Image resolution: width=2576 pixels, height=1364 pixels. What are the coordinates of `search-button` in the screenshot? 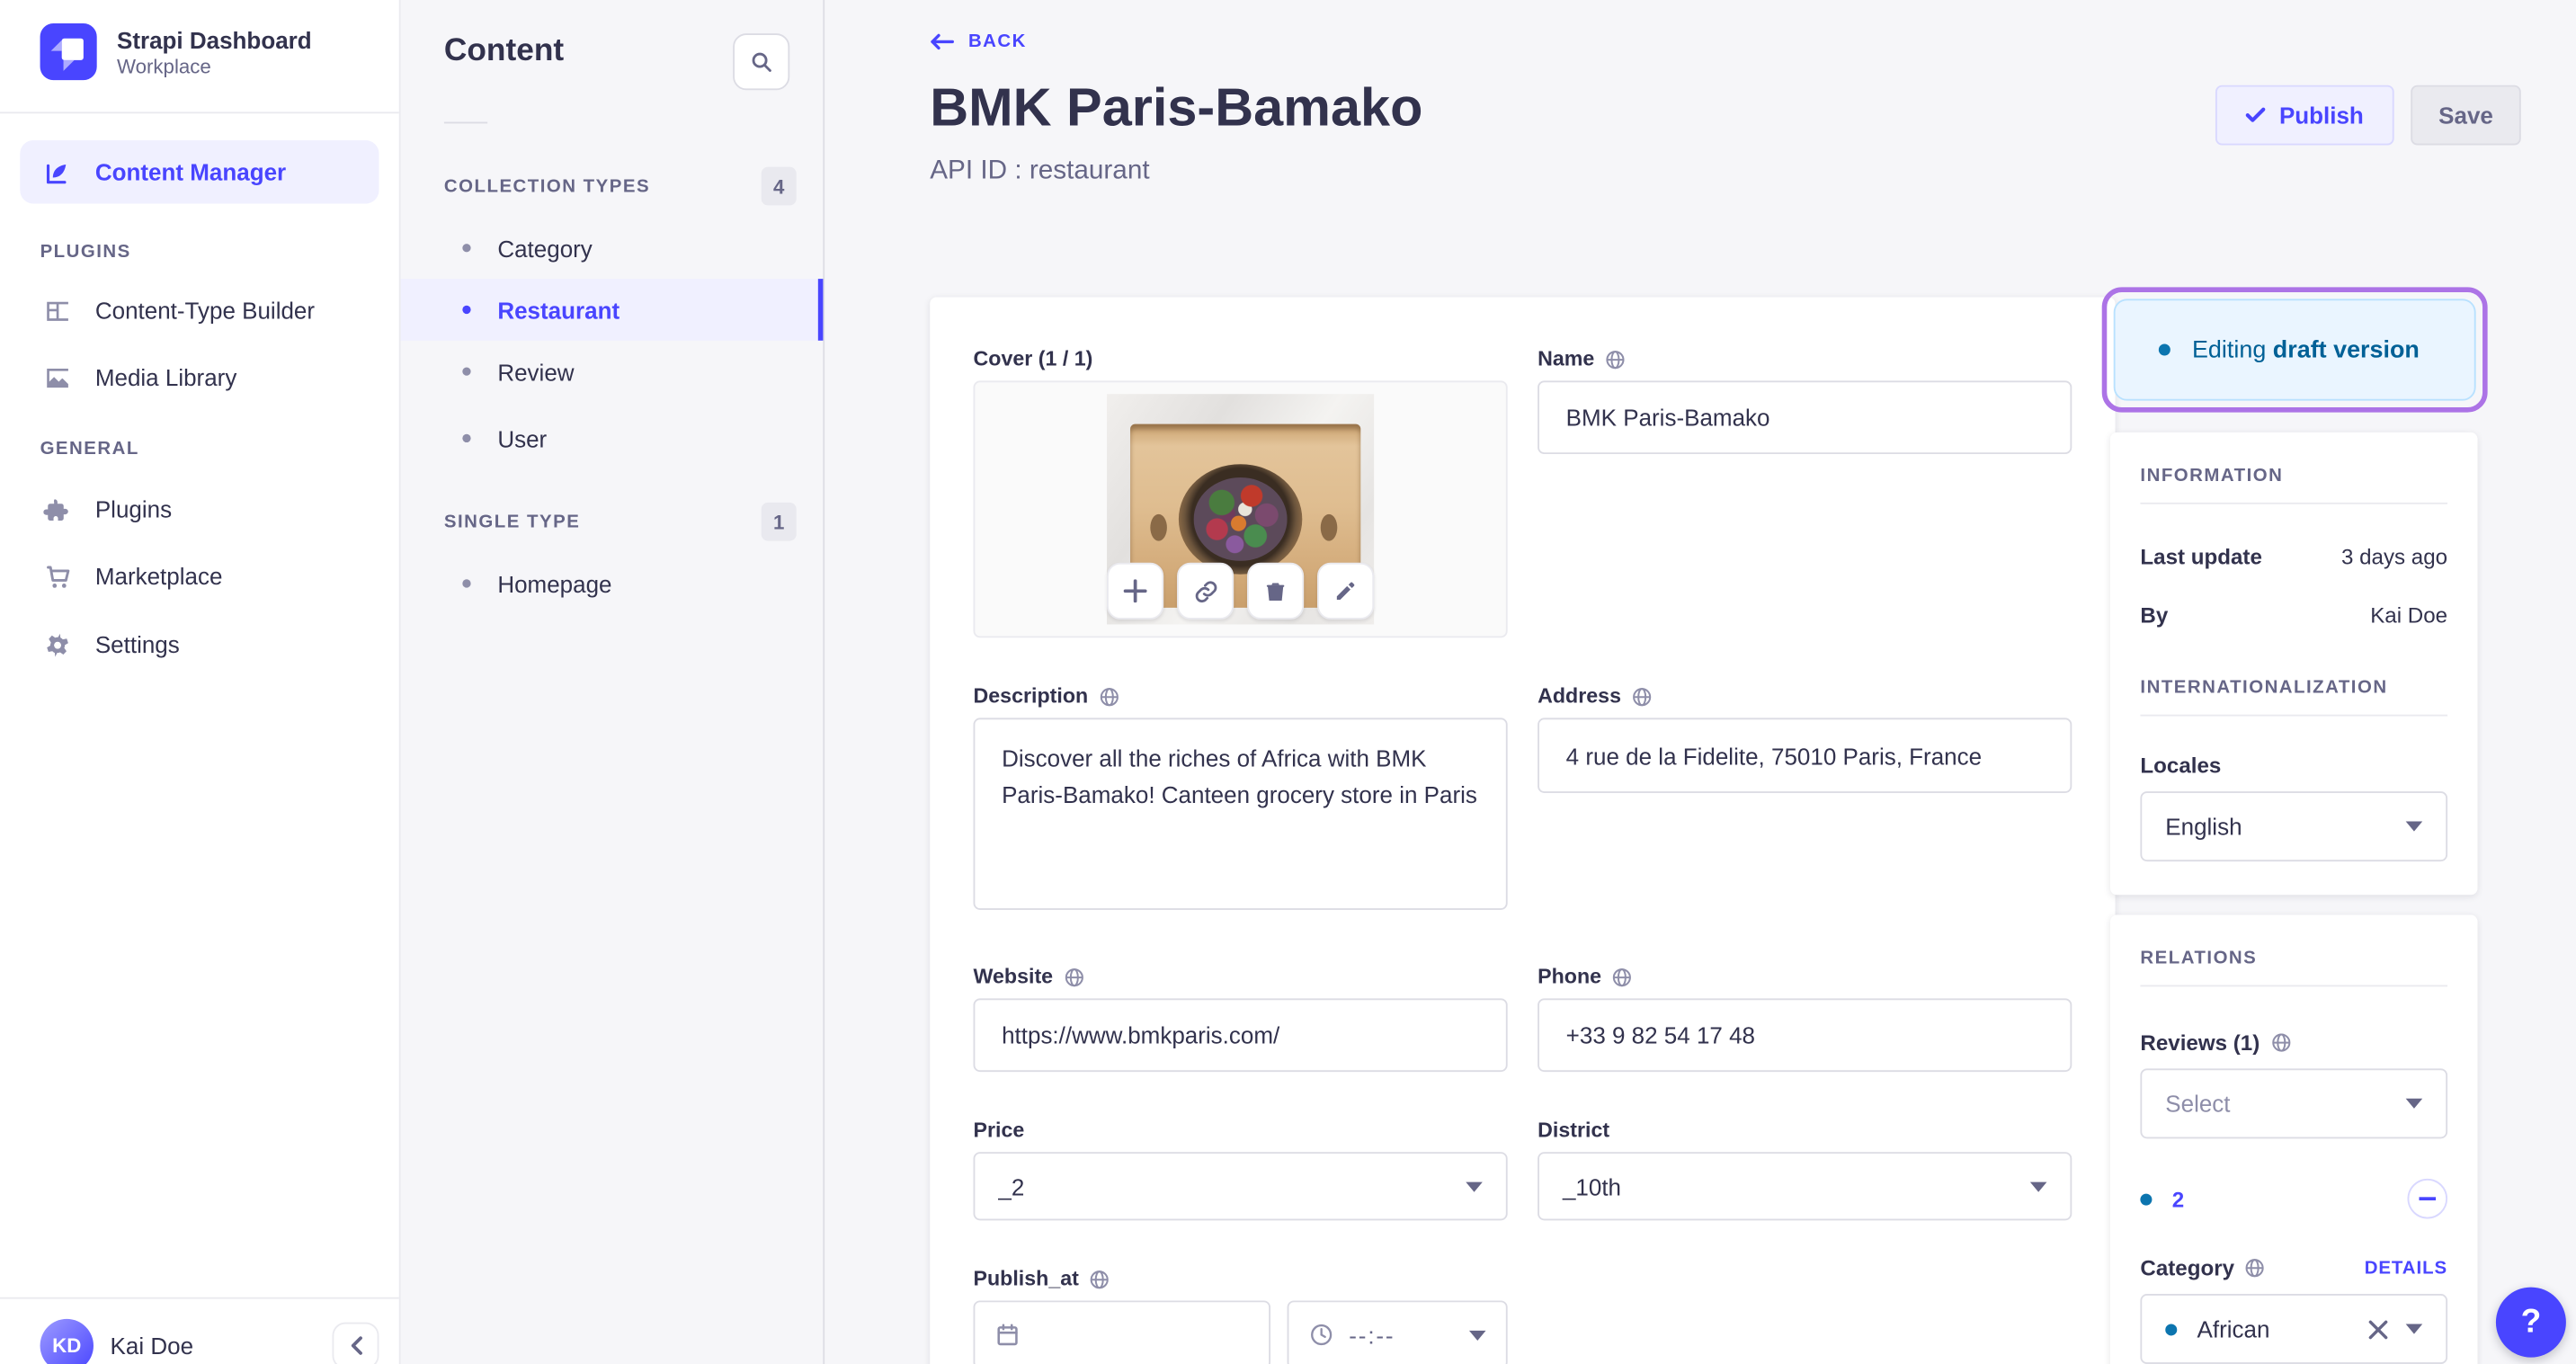 It's located at (762, 62).